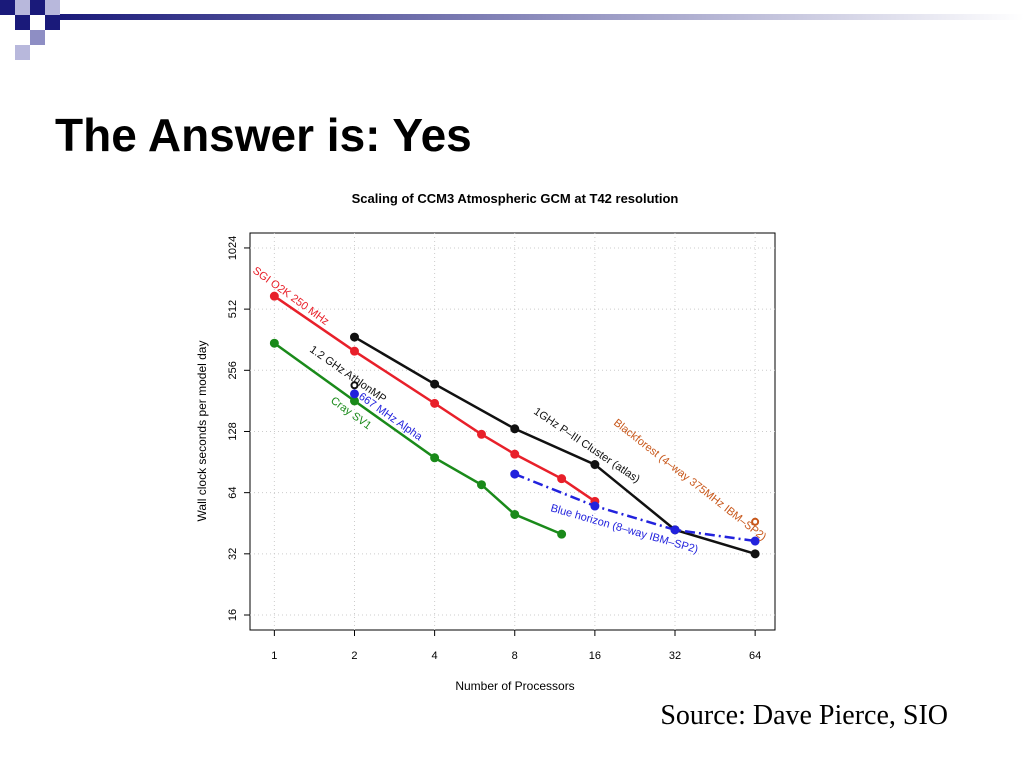  I want to click on y-tick-label: 32, so click(233, 554).